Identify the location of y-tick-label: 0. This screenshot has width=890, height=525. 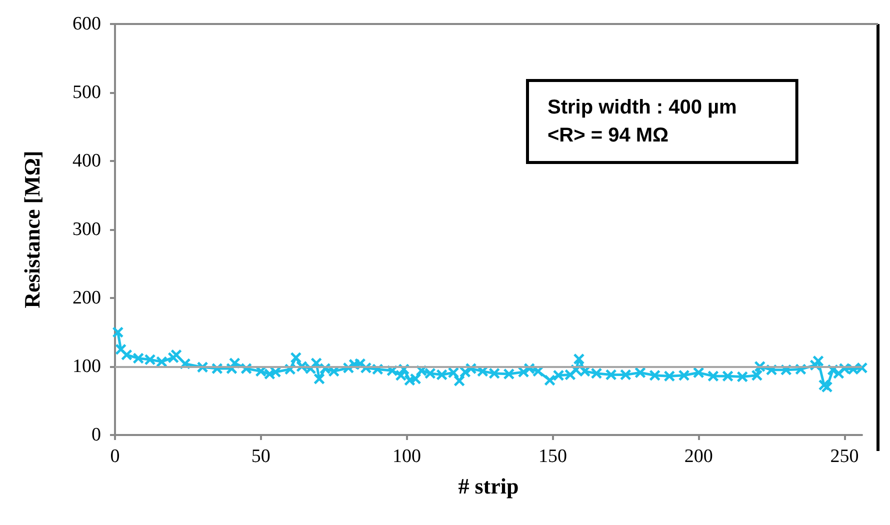
(96, 435).